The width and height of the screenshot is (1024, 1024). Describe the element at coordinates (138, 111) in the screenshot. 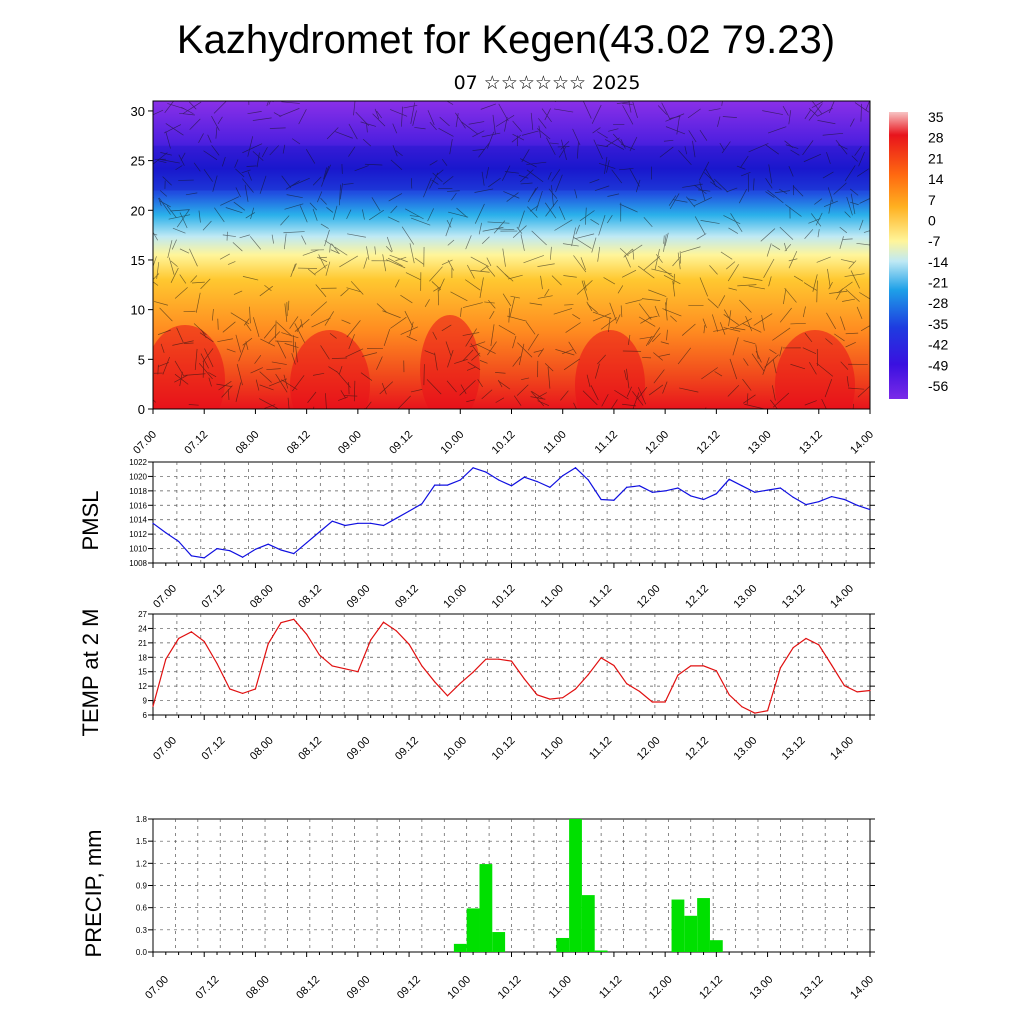

I see `y-tick-label: 30` at that location.